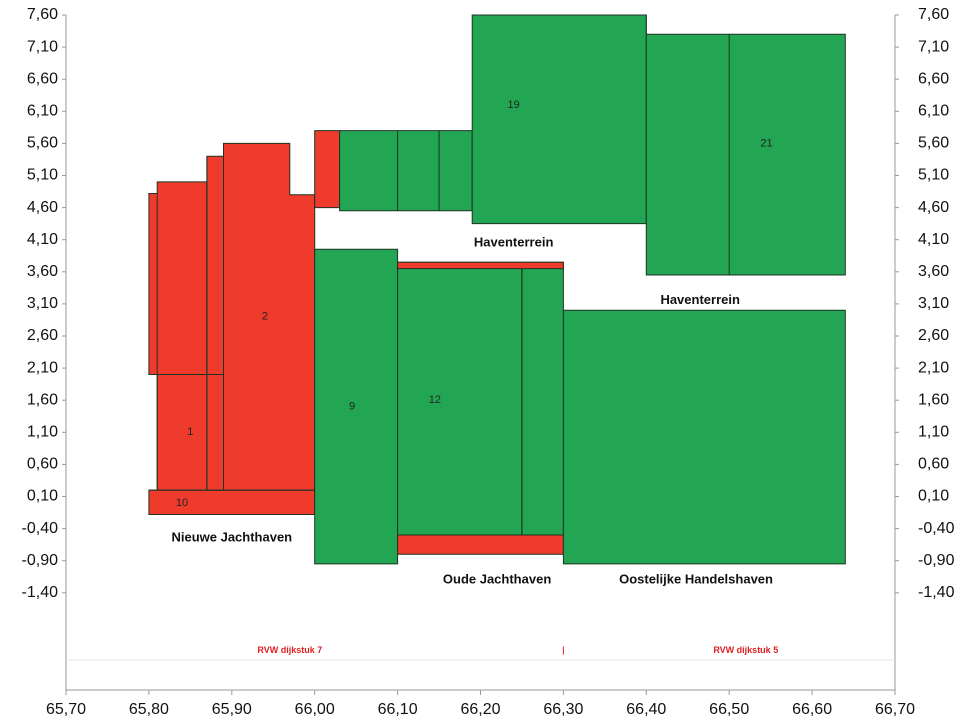 The height and width of the screenshot is (725, 962). What do you see at coordinates (327, 169) in the screenshot?
I see `zone-top-red` at bounding box center [327, 169].